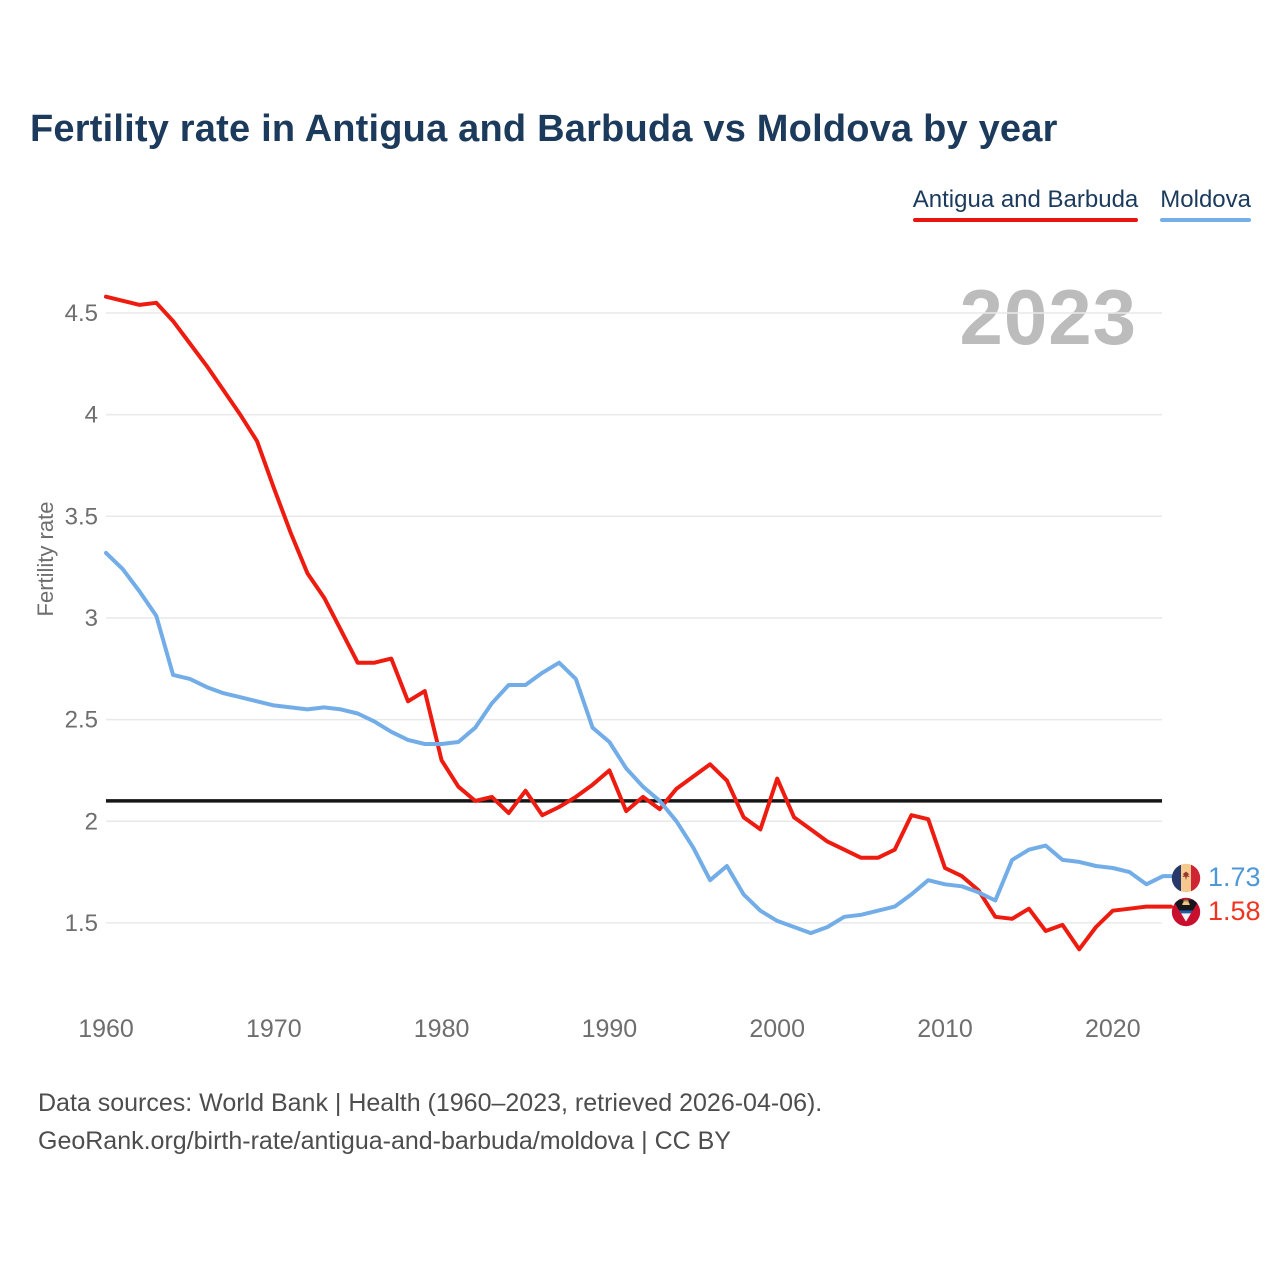  I want to click on x-tick-label: 1960, so click(106, 1029).